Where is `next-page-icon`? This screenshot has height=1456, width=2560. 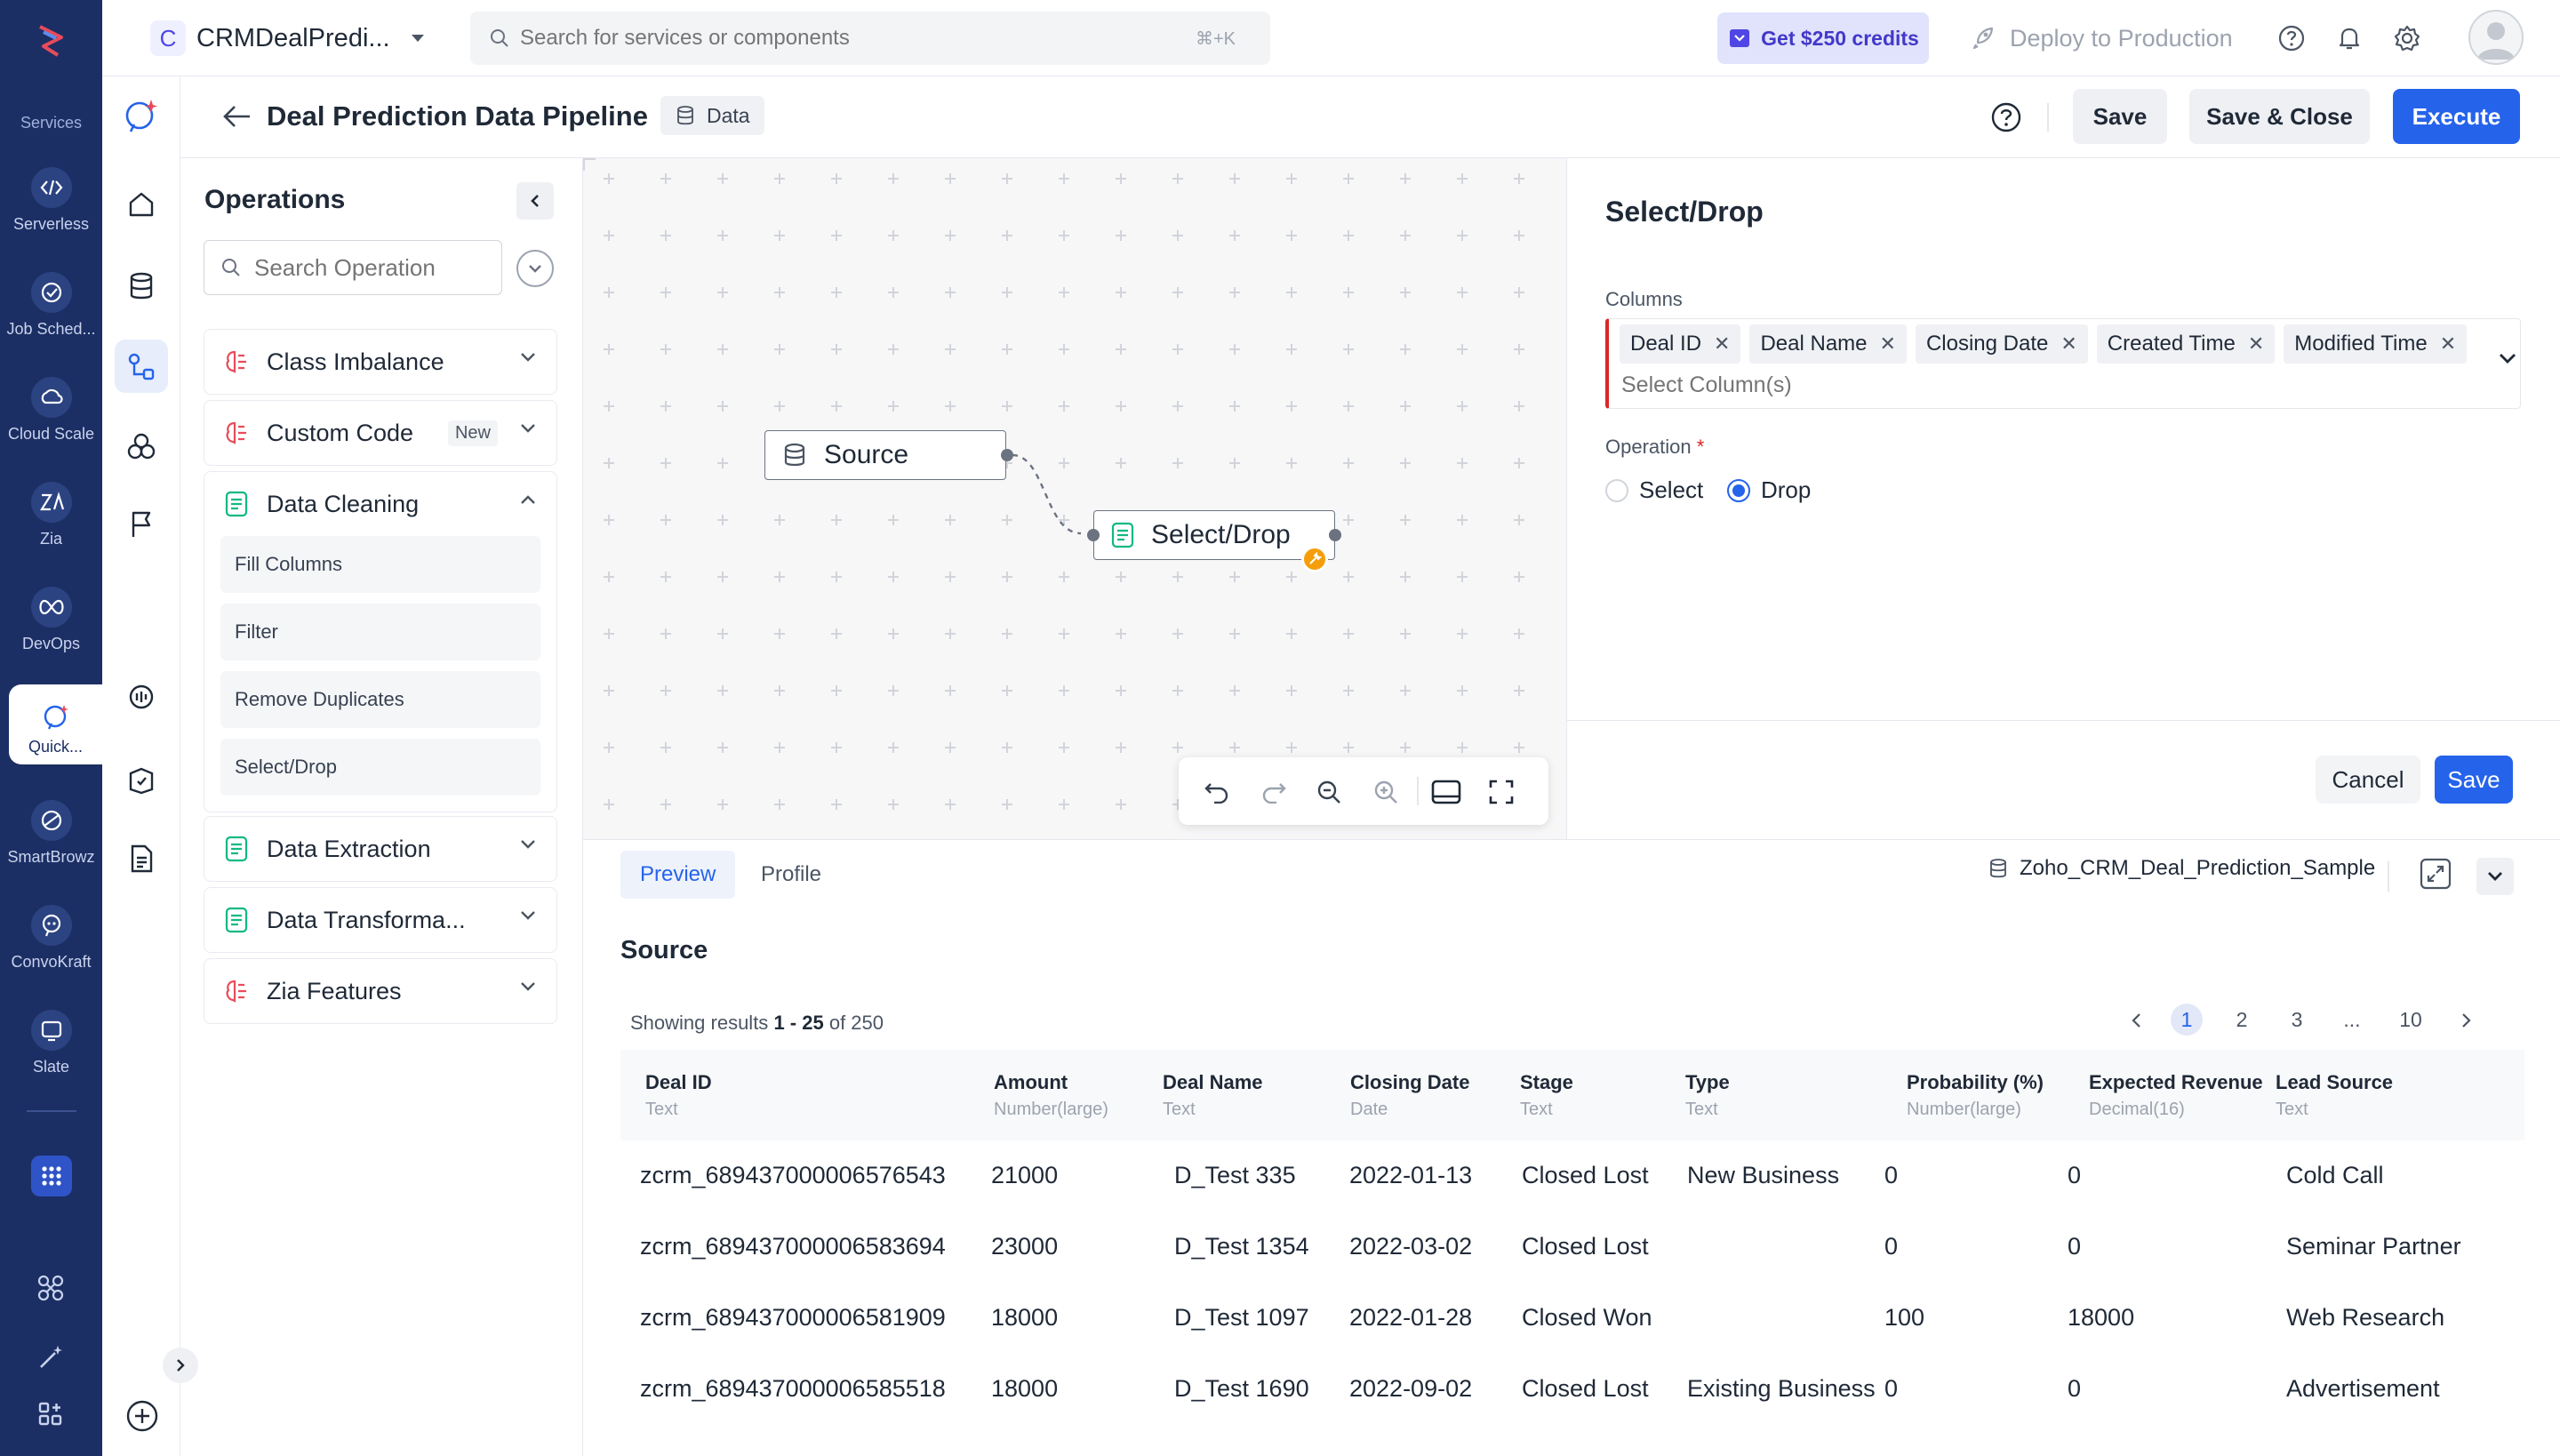
next-page-icon is located at coordinates (2466, 1020).